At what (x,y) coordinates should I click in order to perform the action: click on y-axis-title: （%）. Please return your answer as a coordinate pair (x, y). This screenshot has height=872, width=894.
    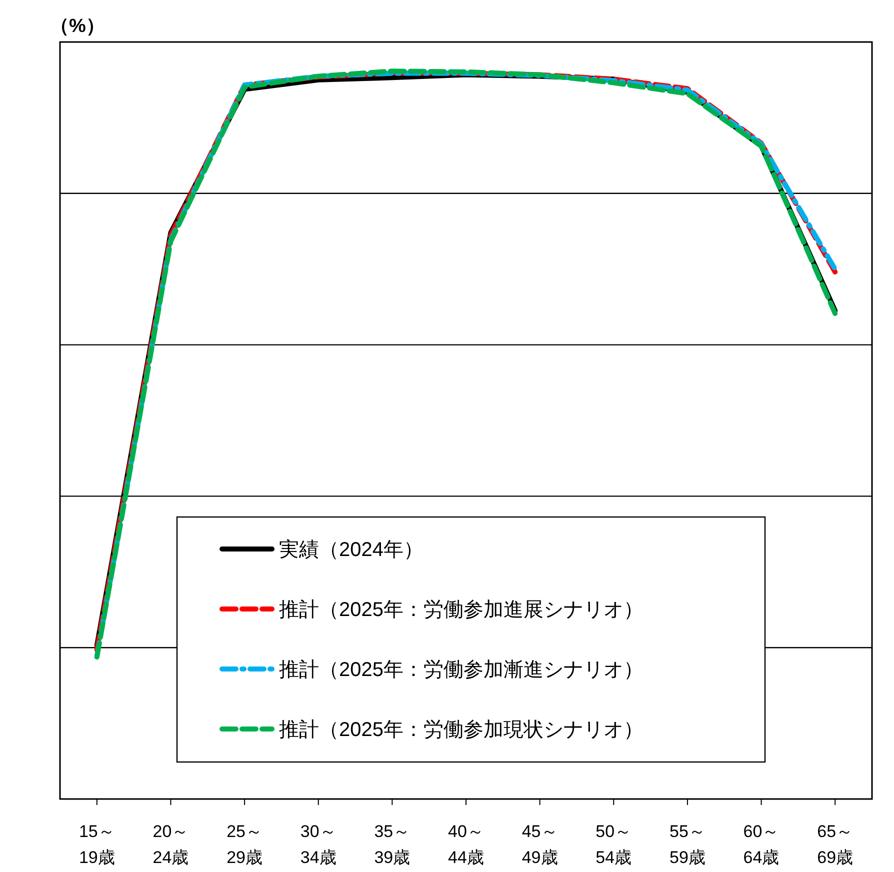
    Looking at the image, I should click on (77, 26).